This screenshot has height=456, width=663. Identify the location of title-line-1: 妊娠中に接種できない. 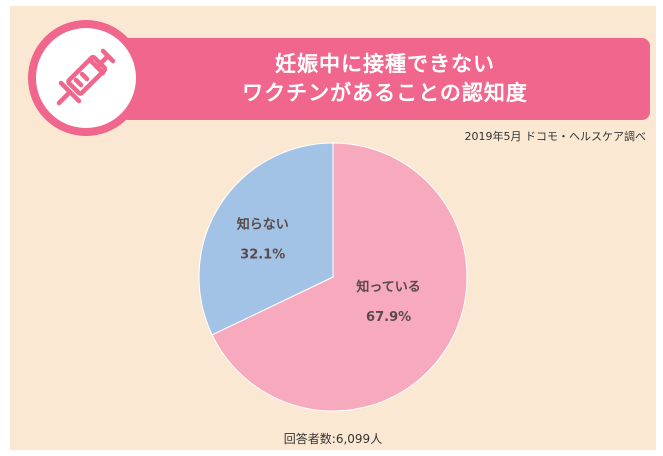
(385, 64).